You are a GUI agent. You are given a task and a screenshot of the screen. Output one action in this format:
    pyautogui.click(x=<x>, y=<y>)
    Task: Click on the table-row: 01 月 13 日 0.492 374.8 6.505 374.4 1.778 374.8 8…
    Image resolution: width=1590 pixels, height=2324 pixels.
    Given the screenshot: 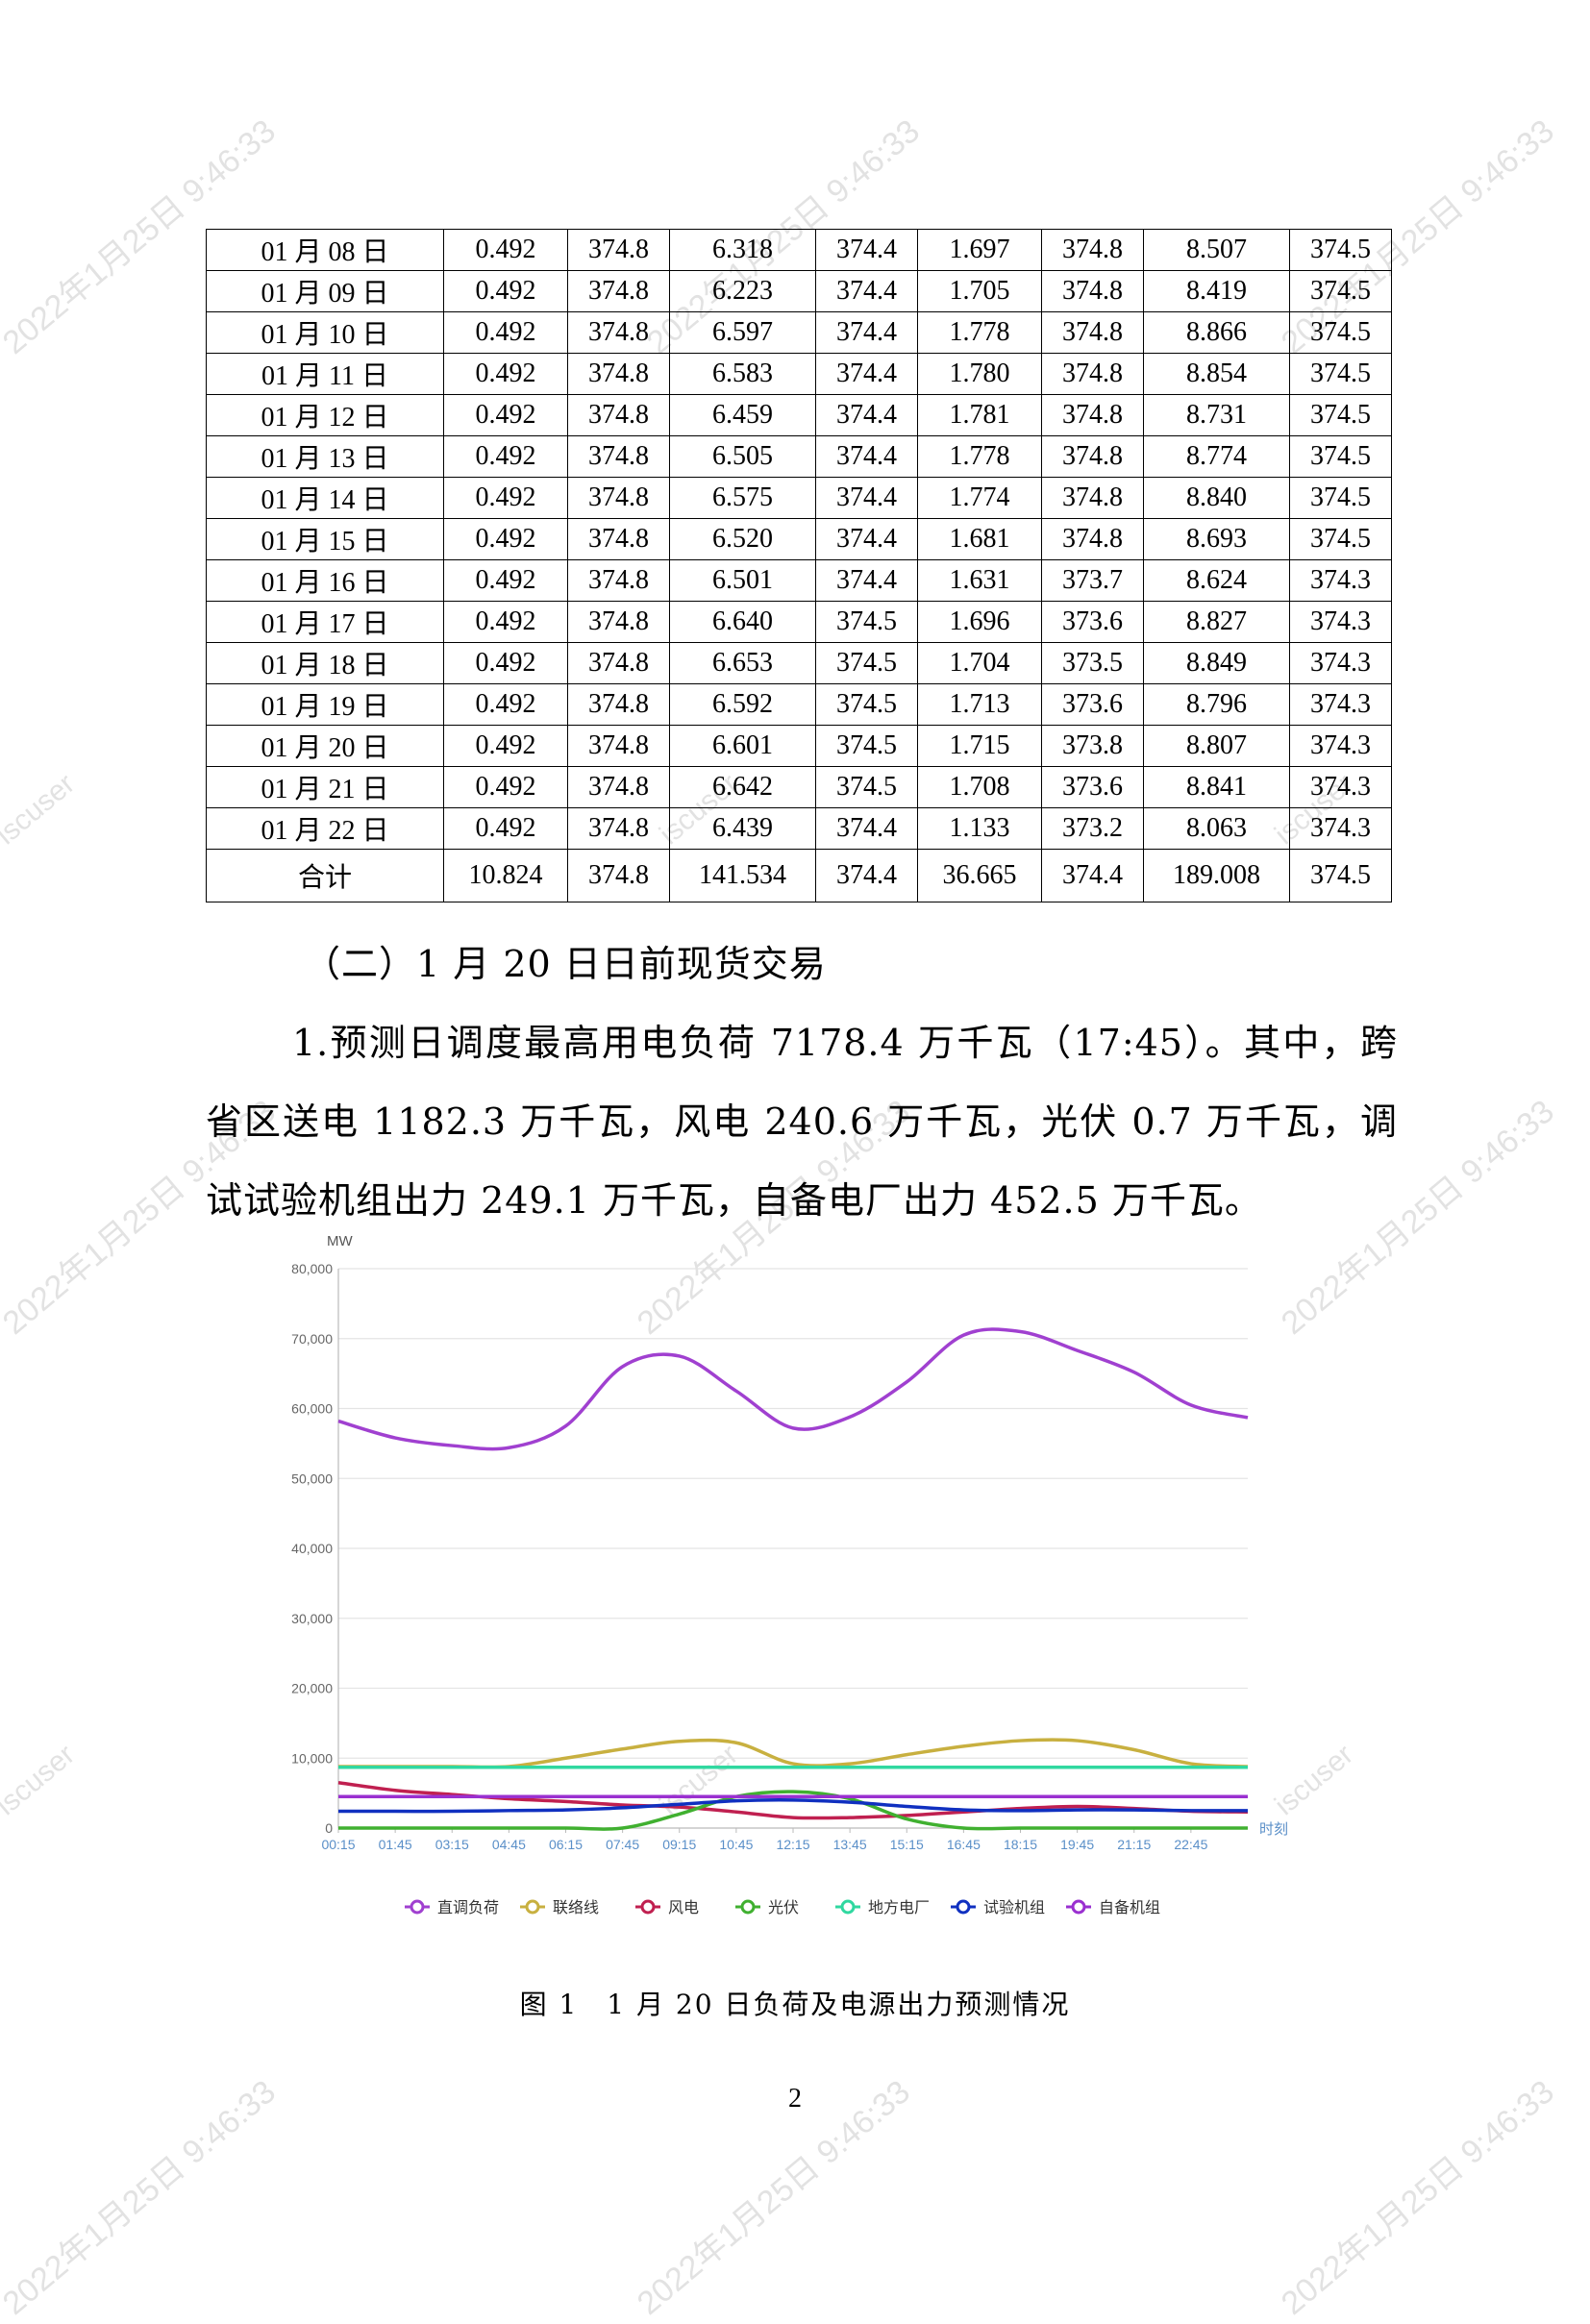 What is the action you would take?
    pyautogui.click(x=799, y=456)
    